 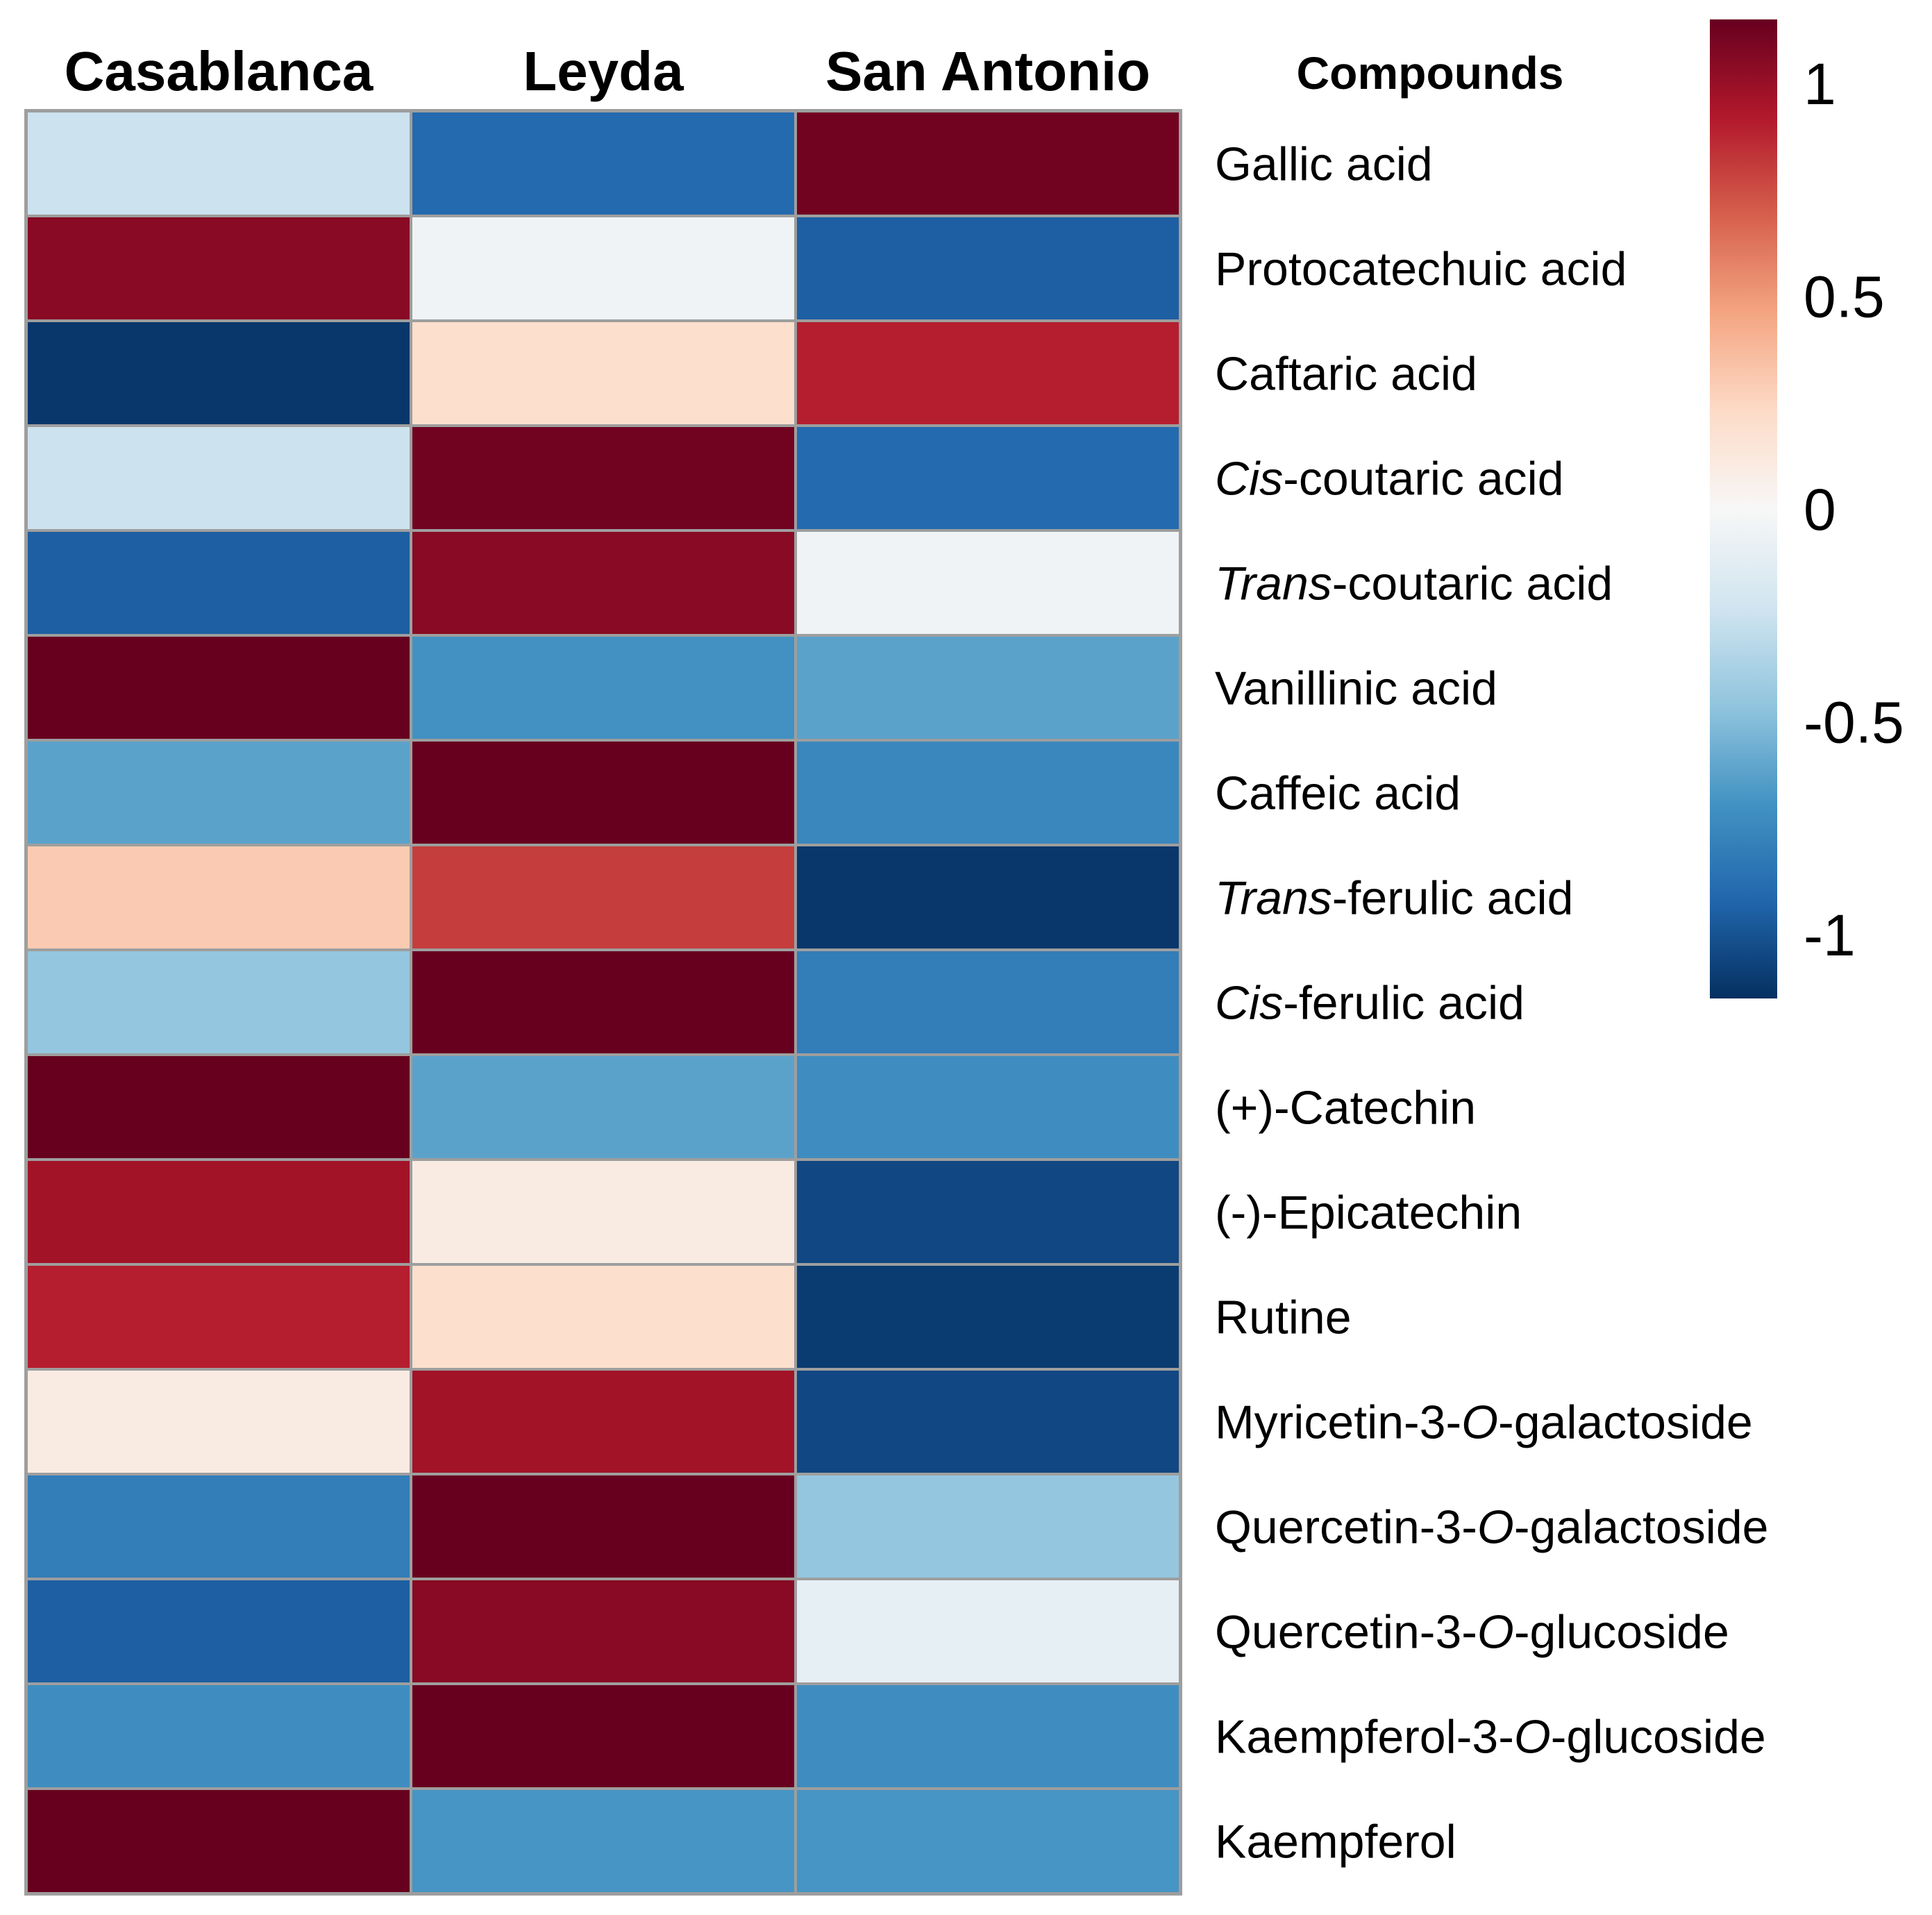 I want to click on row-label: Caftaric acid, so click(x=1346, y=375).